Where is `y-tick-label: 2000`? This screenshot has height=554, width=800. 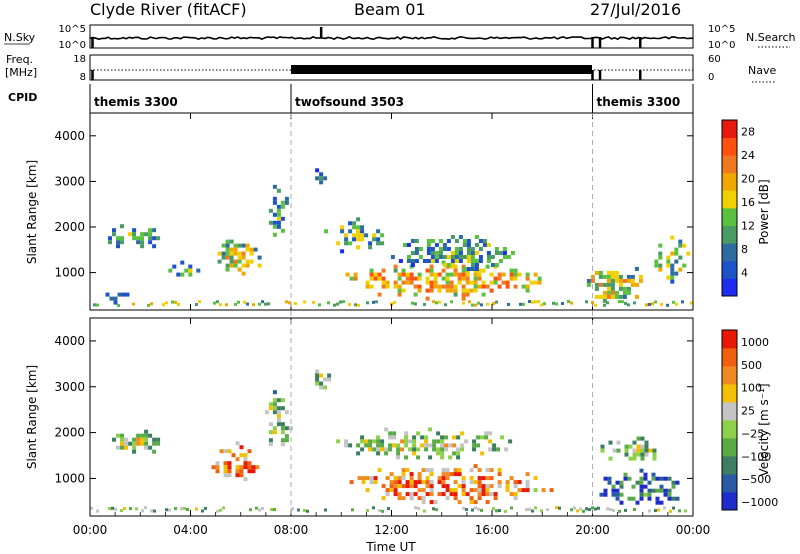
y-tick-label: 2000 is located at coordinates (69, 433).